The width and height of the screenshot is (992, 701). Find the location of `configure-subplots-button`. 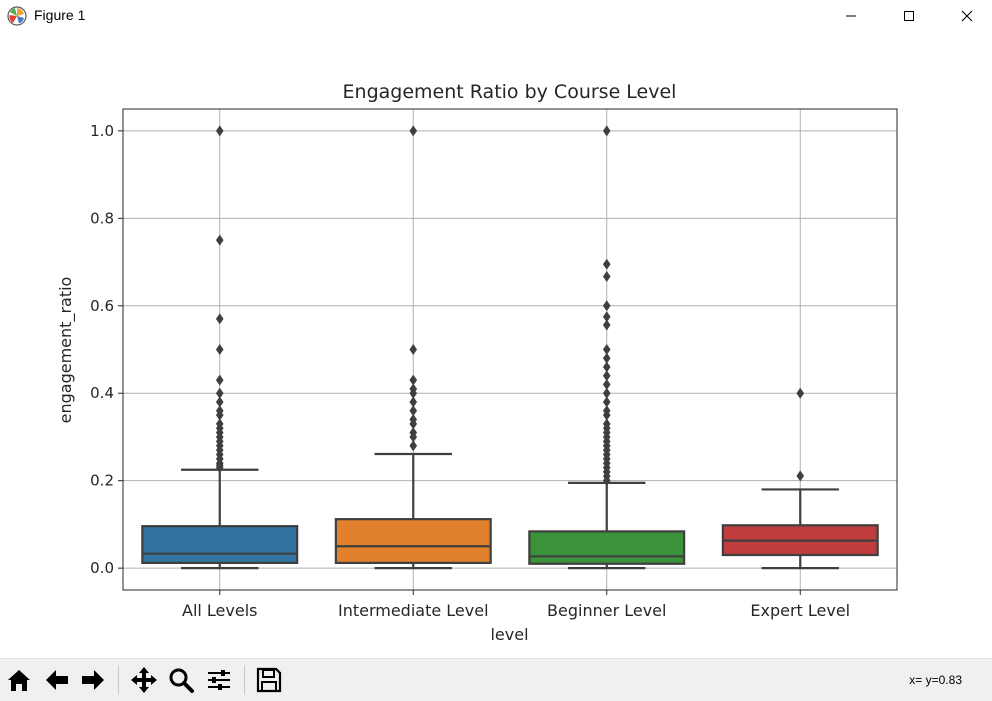

configure-subplots-button is located at coordinates (219, 680).